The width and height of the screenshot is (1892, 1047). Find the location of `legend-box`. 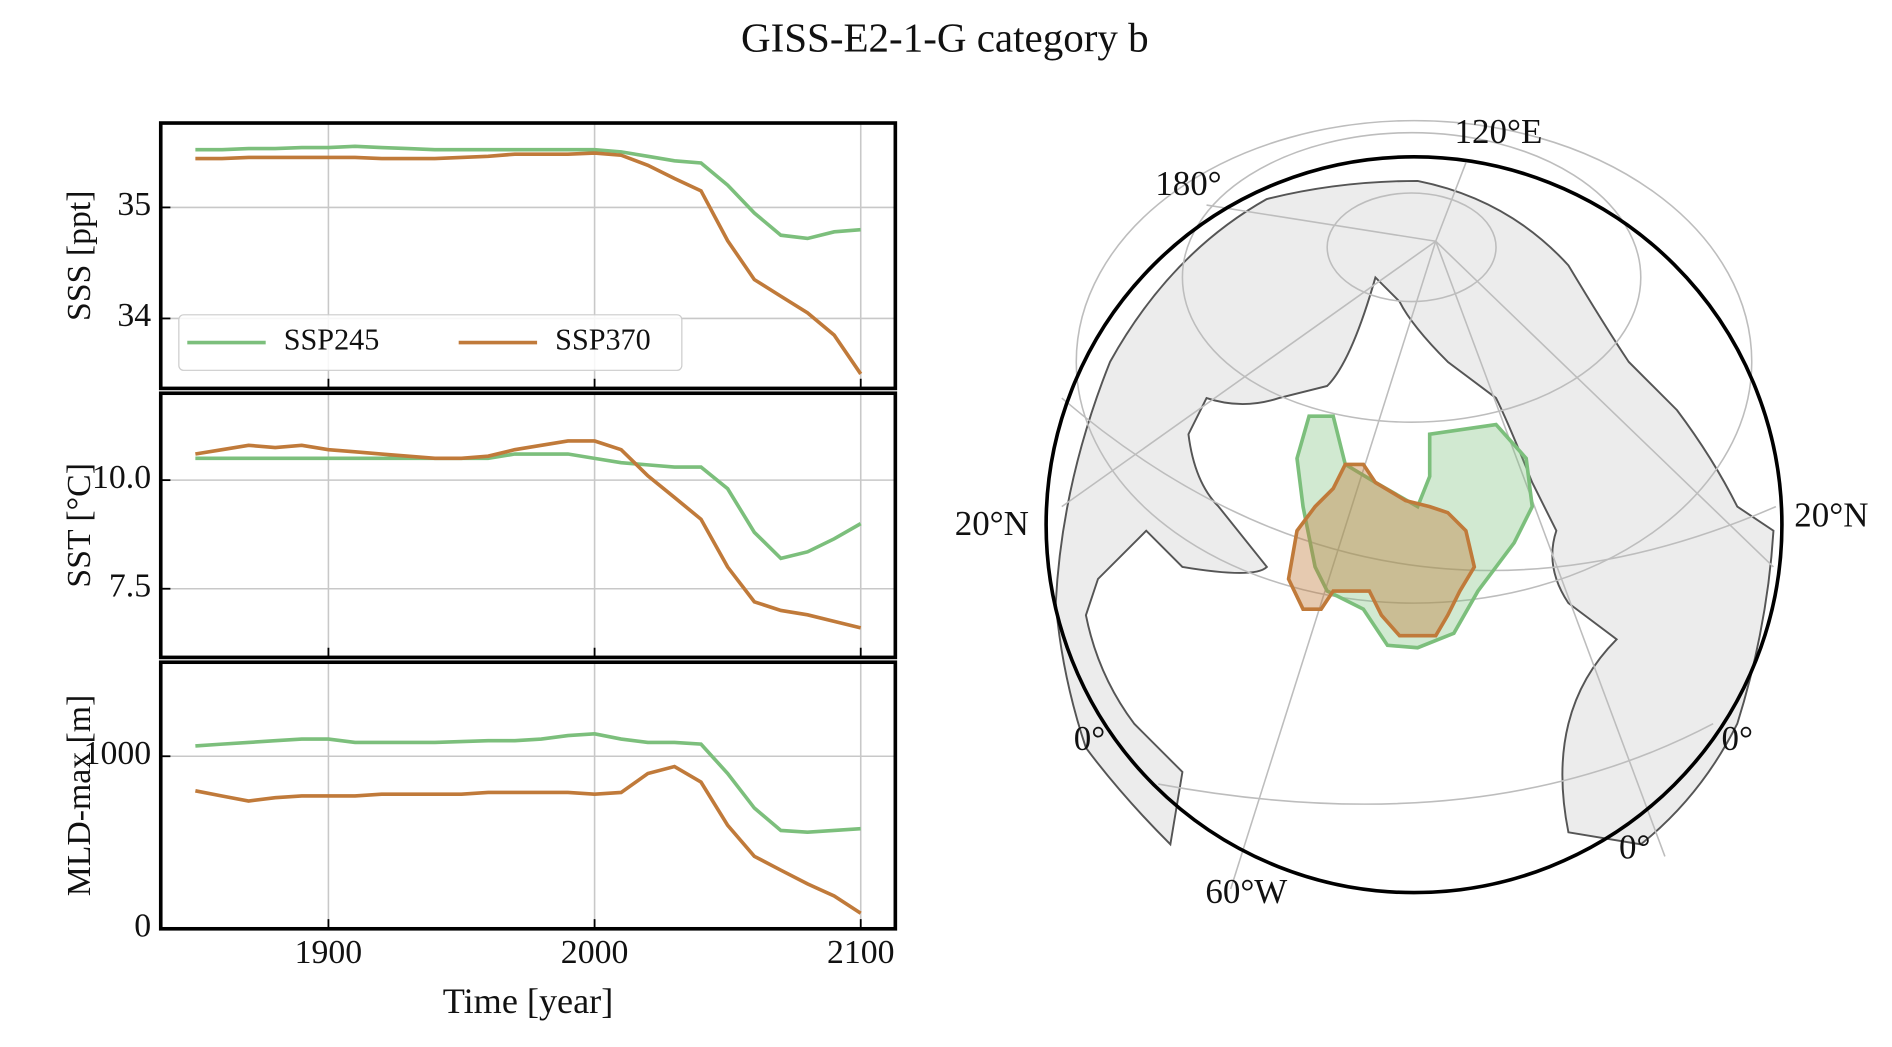

legend-box is located at coordinates (430, 342).